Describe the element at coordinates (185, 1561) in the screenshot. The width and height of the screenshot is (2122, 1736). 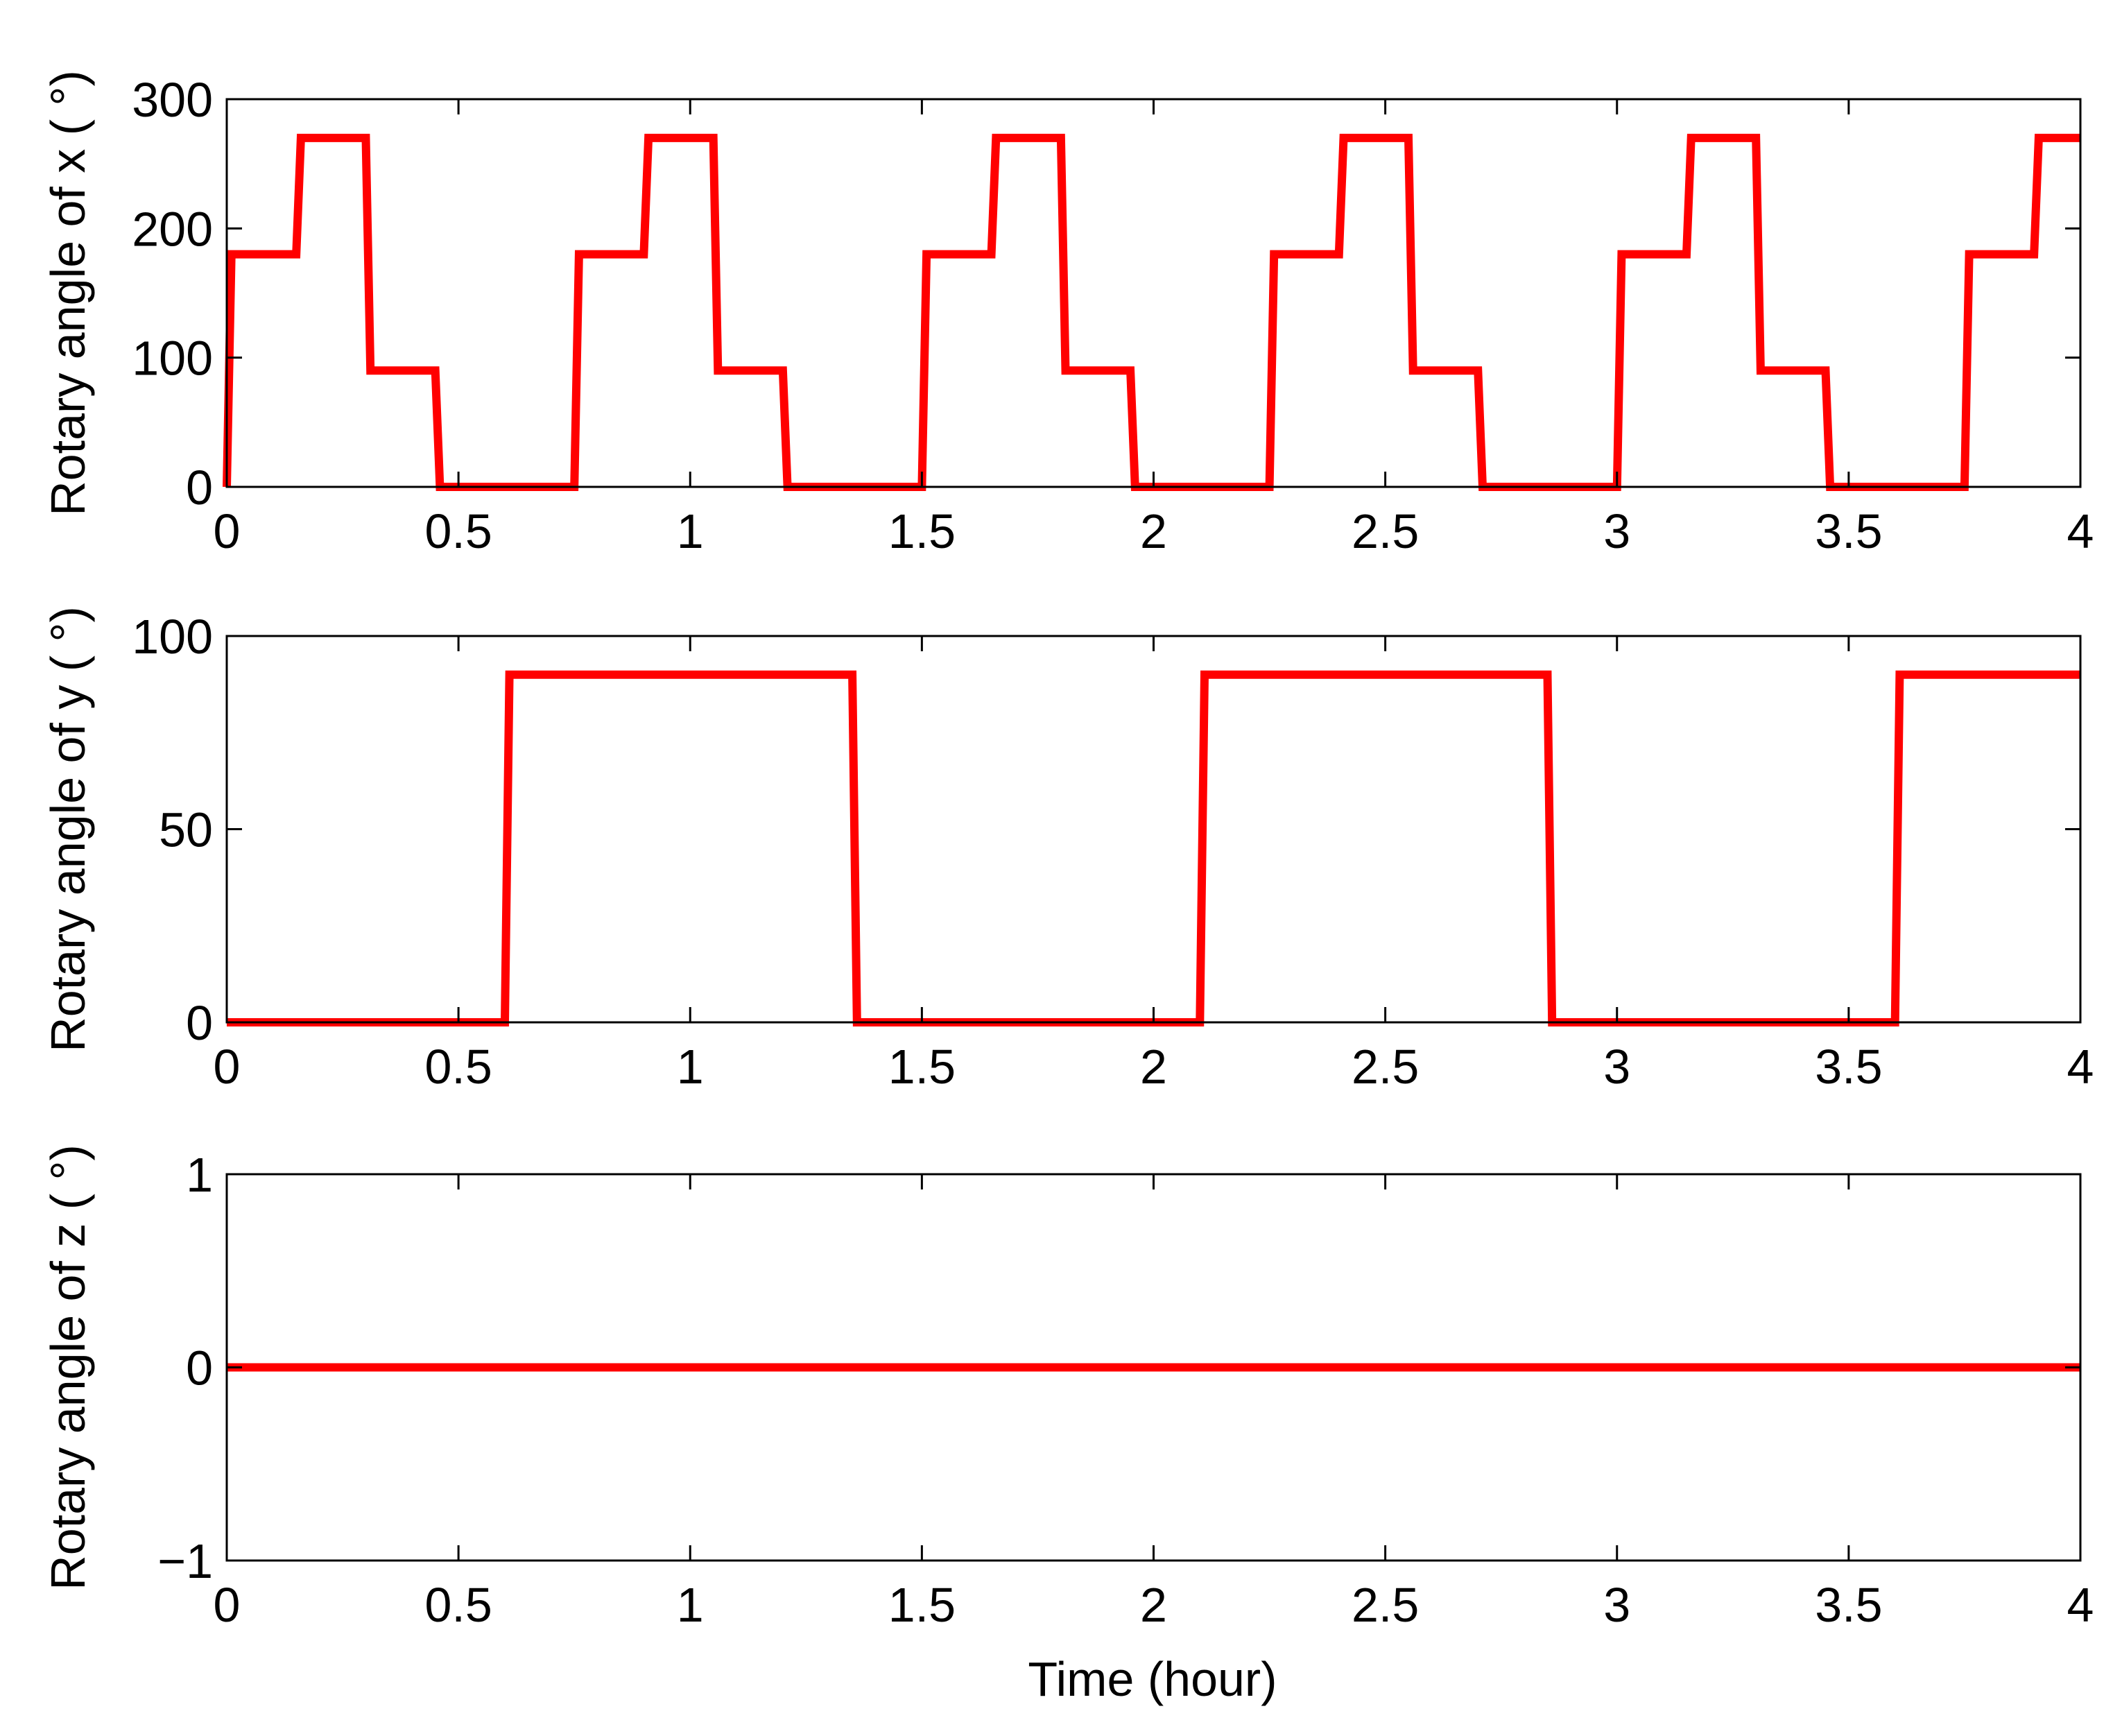
I see `y-tick-label: −1` at that location.